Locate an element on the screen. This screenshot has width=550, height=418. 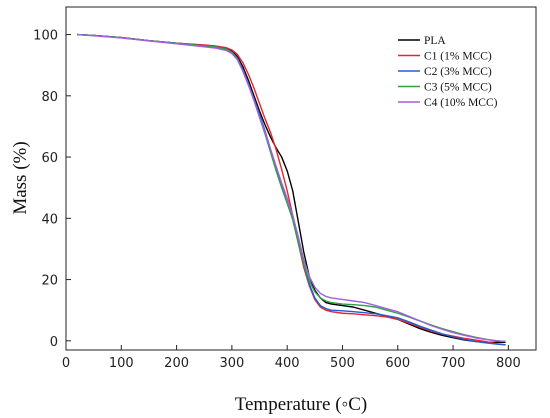
y-tick-label: 100 is located at coordinates (45, 36).